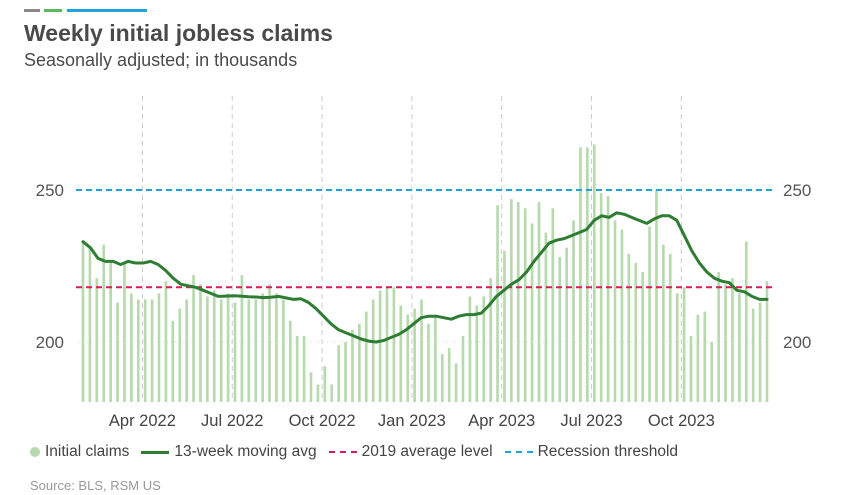  I want to click on legend-label-recession-threshold: Recession threshold, so click(608, 451).